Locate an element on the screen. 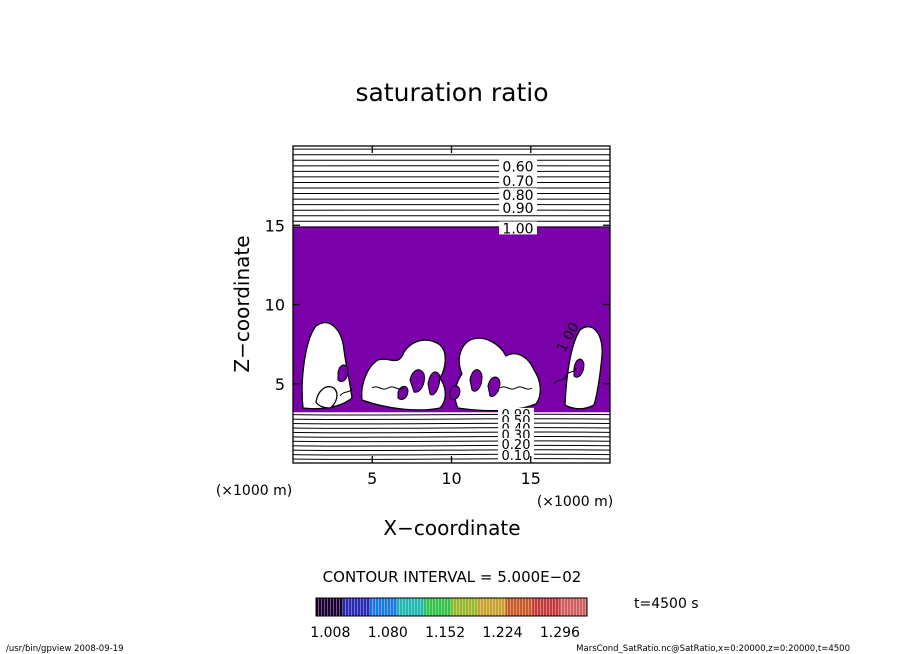 Image resolution: width=904 pixels, height=654 pixels. cell-b is located at coordinates (434, 383).